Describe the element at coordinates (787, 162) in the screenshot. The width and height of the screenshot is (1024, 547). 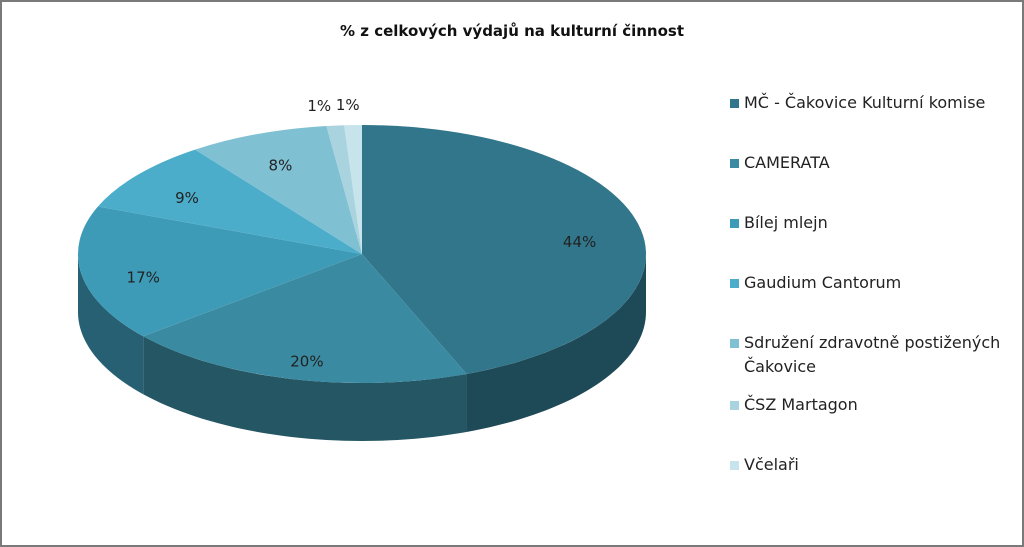
I see `legend-label: CAMERATA` at that location.